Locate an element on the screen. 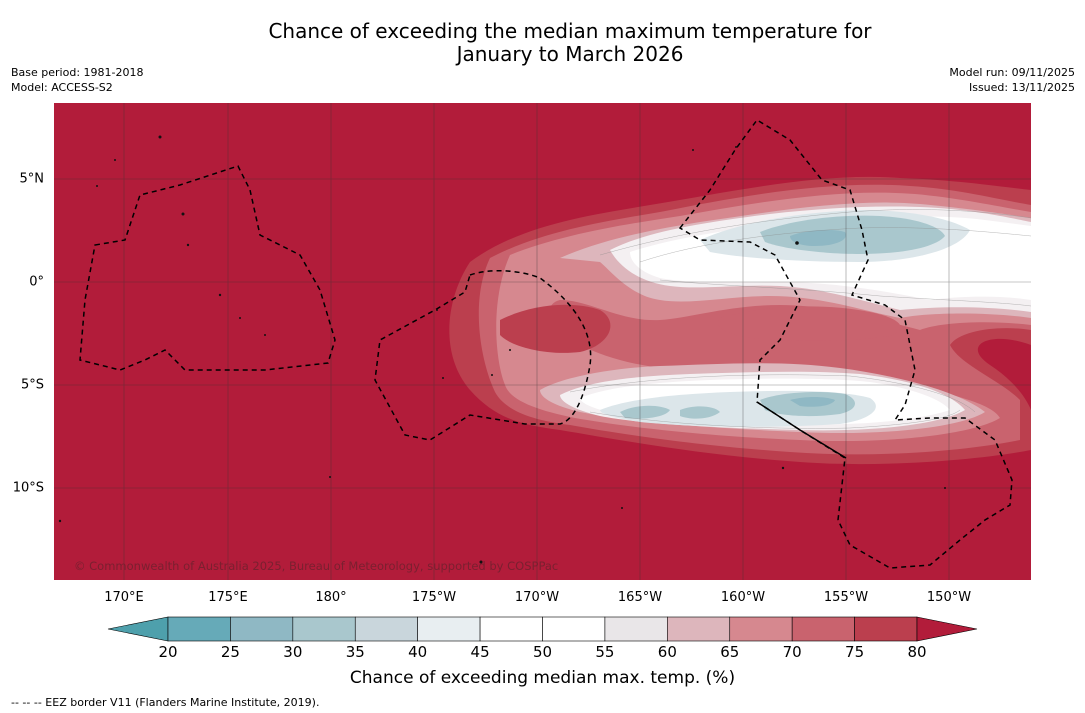 The image size is (1085, 713). metadata-left: Base period: 1981-2018 Model: ACCESS-S2 is located at coordinates (77, 80).